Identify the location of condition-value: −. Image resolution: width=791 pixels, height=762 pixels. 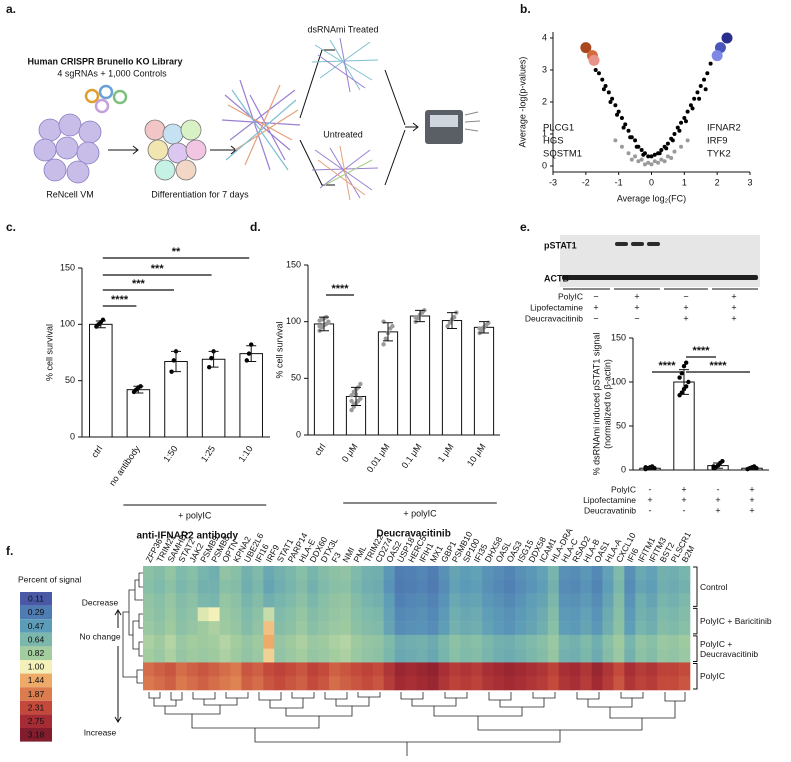
(595, 296).